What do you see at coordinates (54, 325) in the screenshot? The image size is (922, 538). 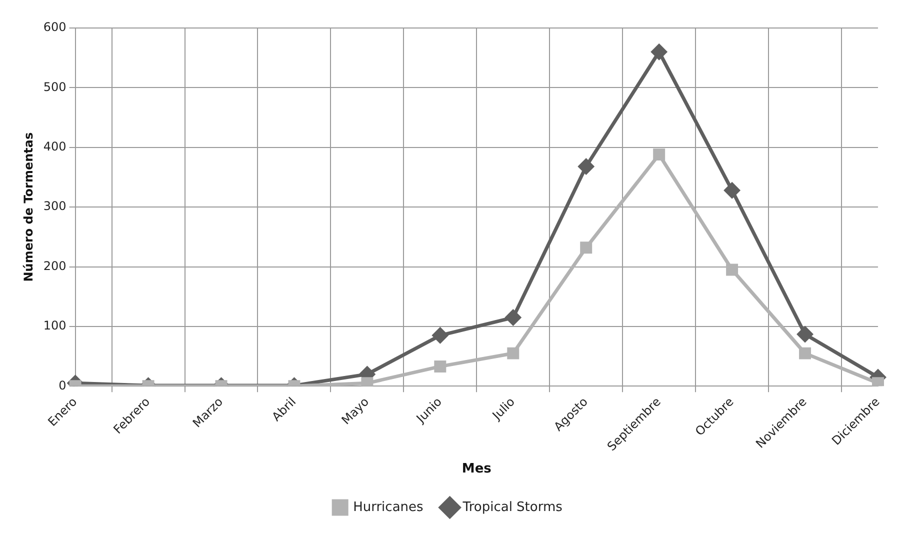 I see `y-tick-label: 100` at bounding box center [54, 325].